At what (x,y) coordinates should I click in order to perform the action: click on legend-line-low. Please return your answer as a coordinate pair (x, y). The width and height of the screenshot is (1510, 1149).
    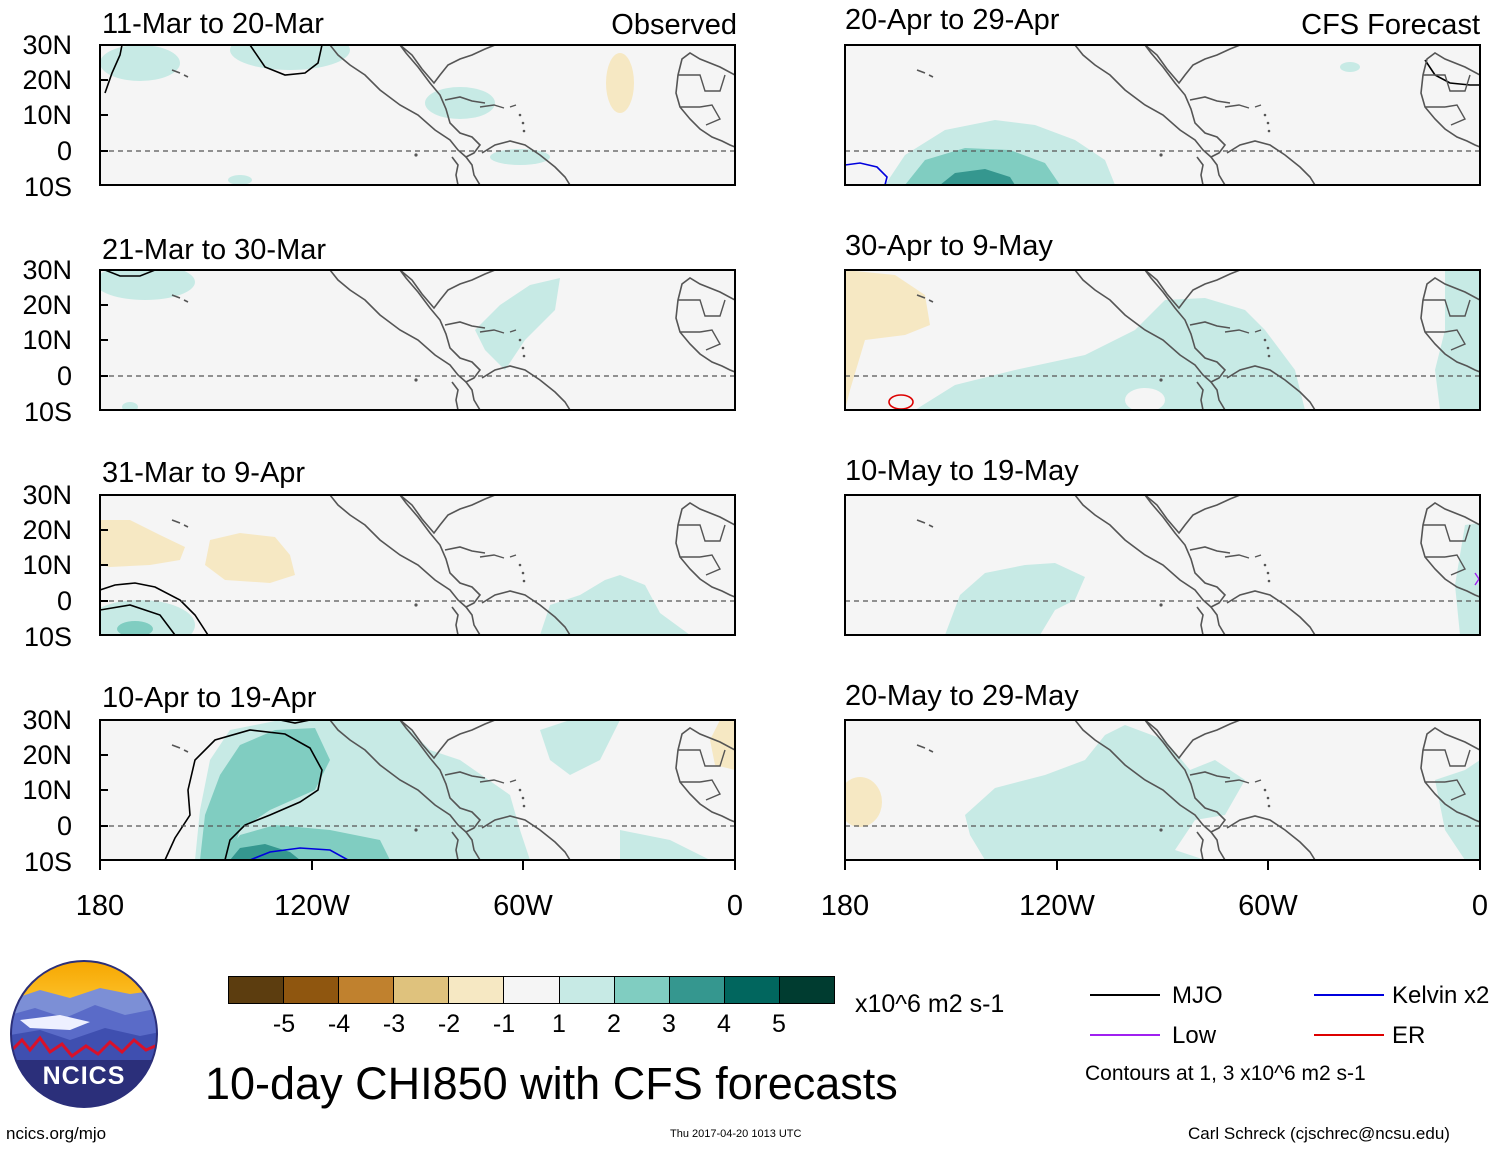
    Looking at the image, I should click on (1125, 1035).